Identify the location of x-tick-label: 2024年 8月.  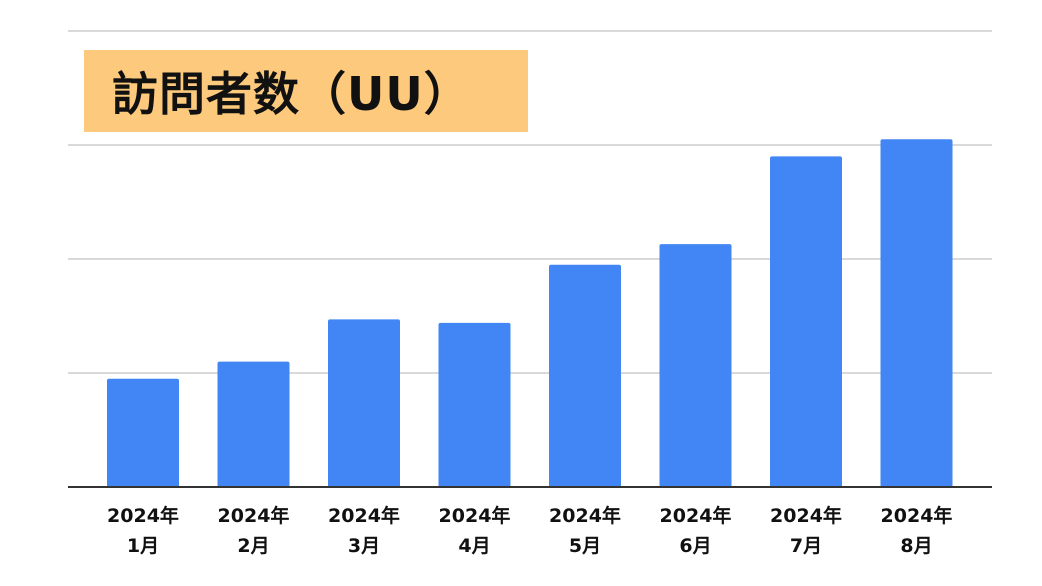
(917, 530).